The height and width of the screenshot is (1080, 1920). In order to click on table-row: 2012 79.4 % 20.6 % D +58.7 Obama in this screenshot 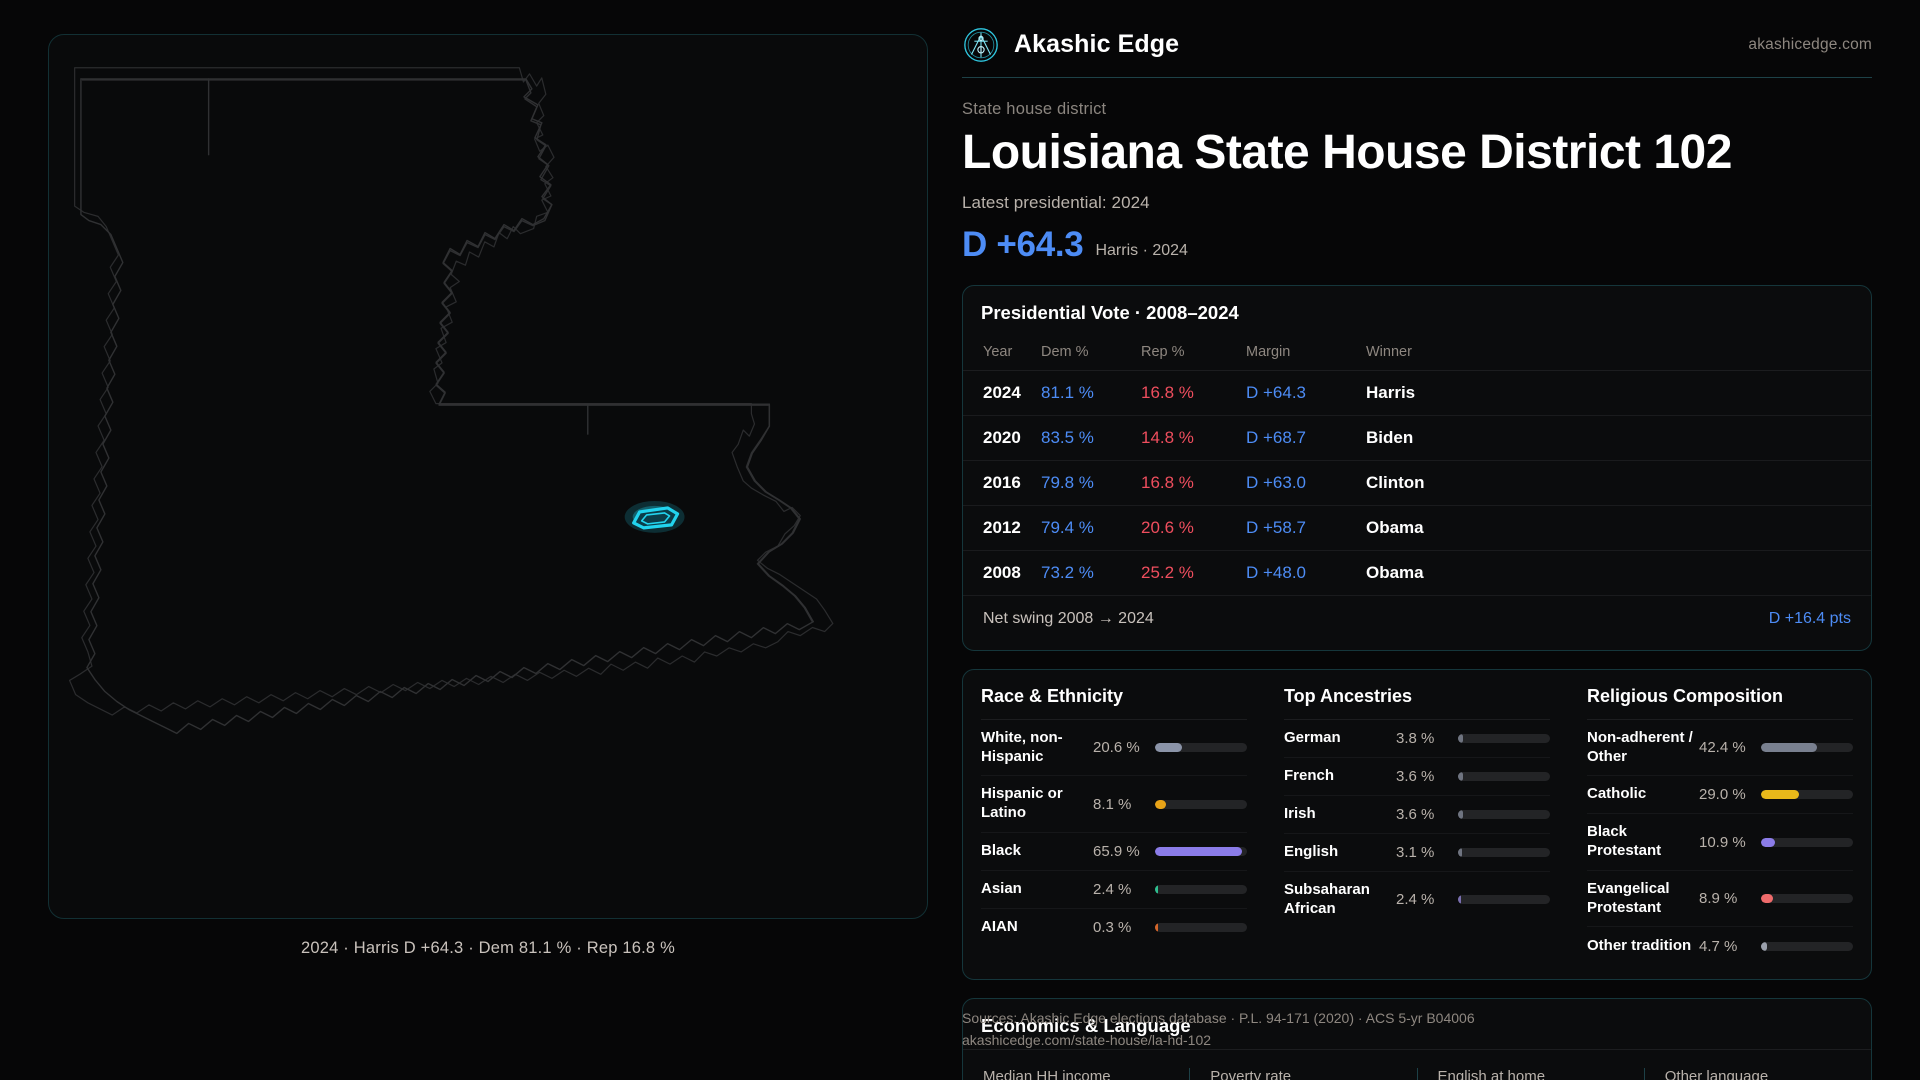, I will do `click(1417, 528)`.